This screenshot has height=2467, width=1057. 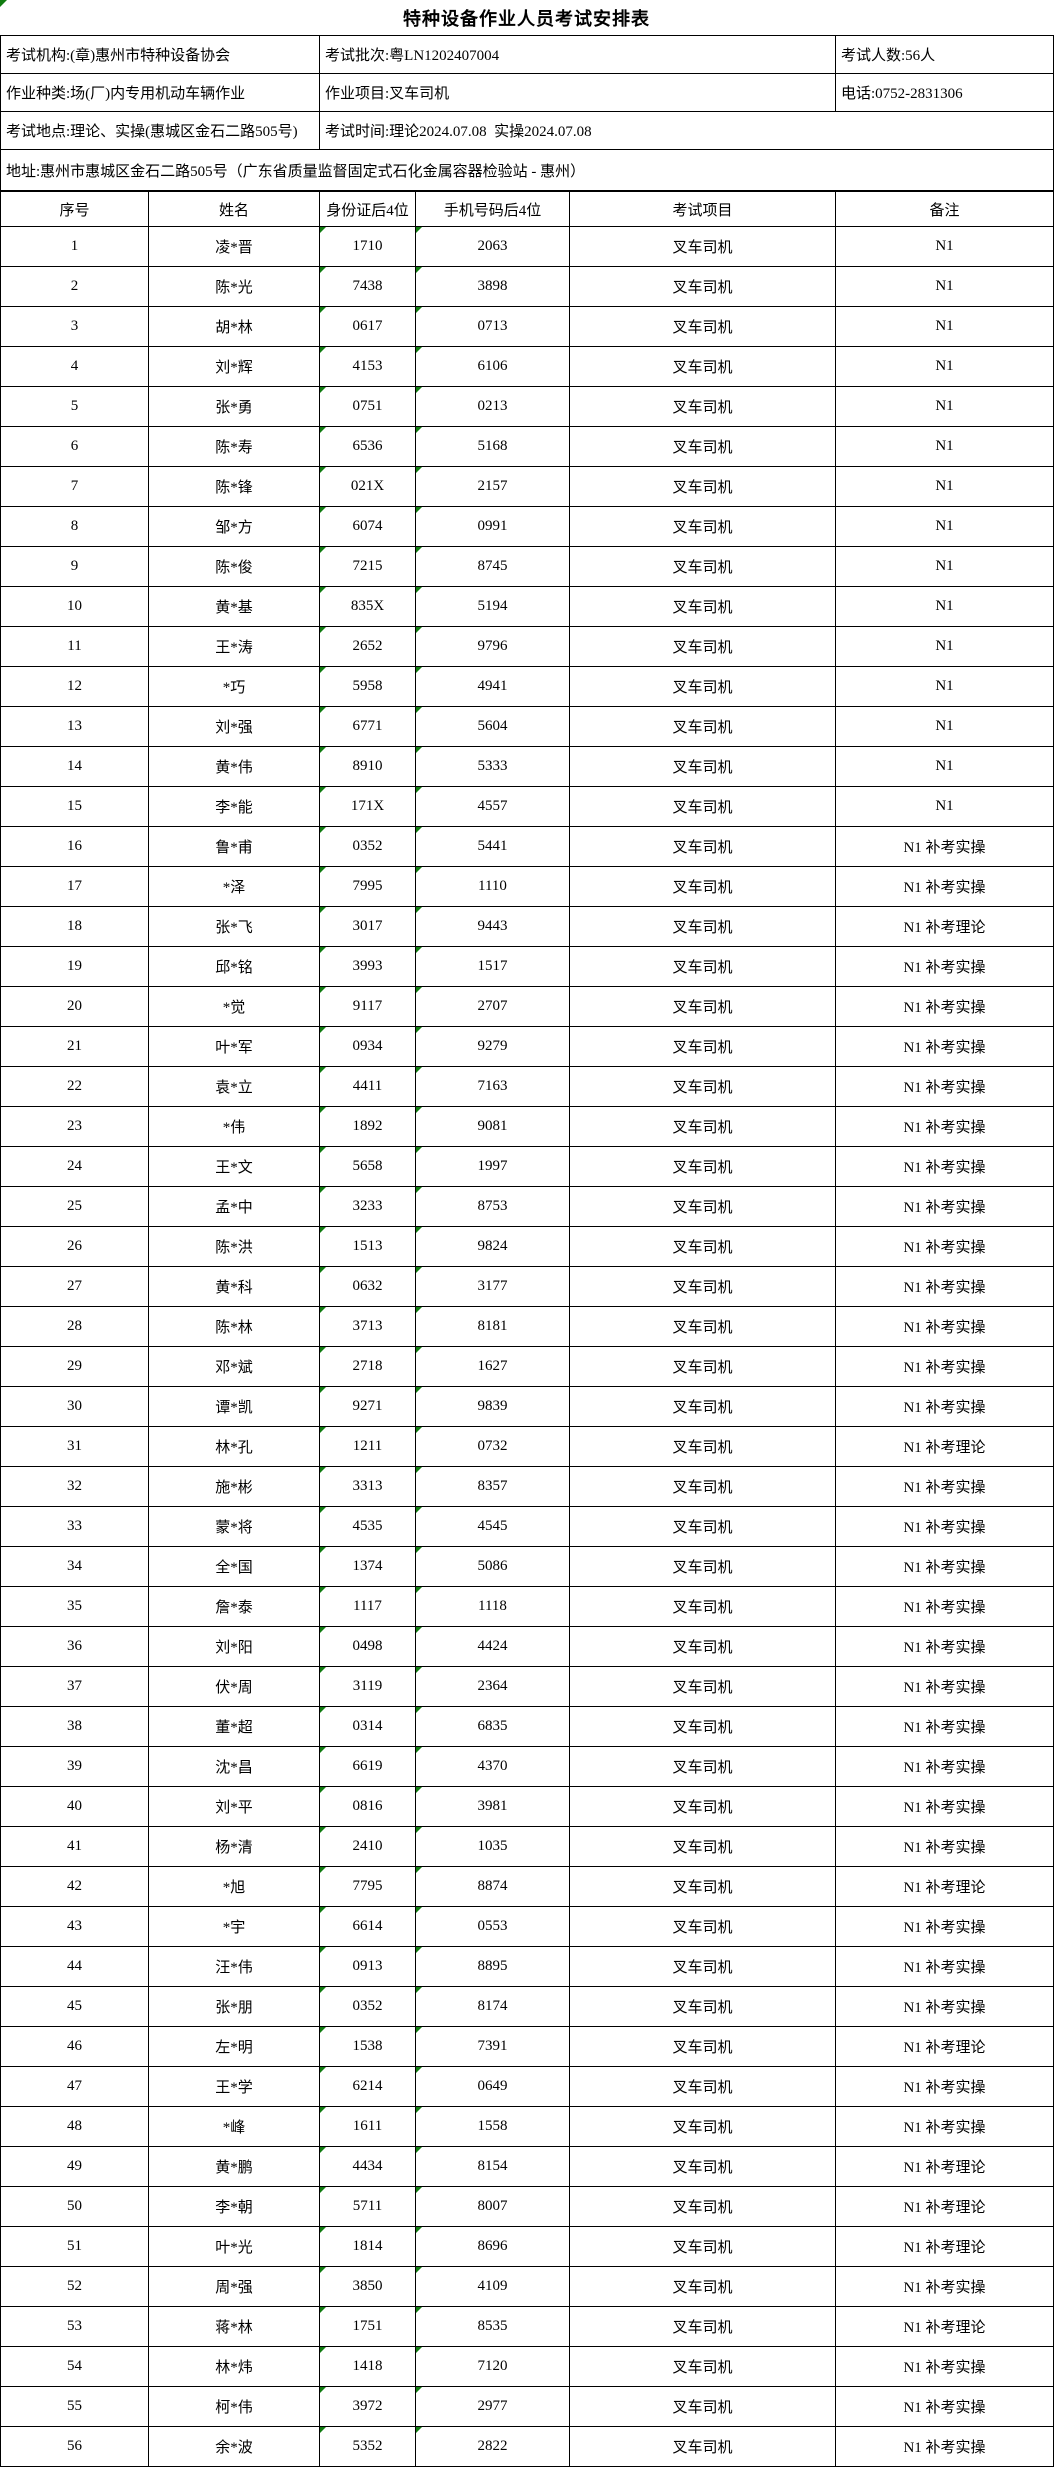 What do you see at coordinates (527, 446) in the screenshot?
I see `table-row: 6 陈*寿 6536 5168 叉车司机 N1` at bounding box center [527, 446].